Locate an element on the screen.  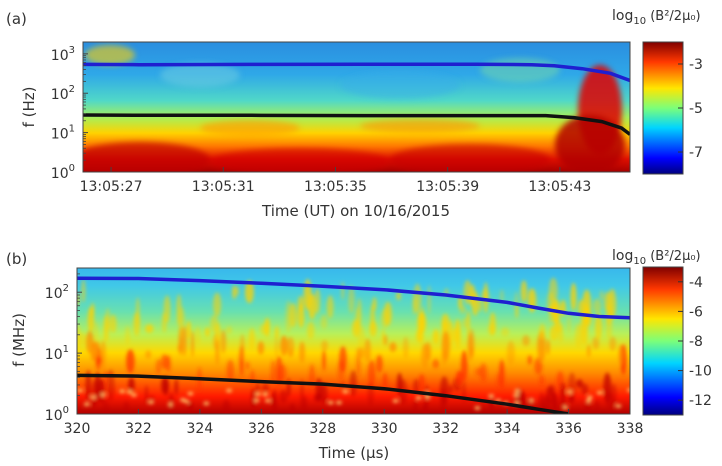
colorbar-a-scale is located at coordinates (663, 108).